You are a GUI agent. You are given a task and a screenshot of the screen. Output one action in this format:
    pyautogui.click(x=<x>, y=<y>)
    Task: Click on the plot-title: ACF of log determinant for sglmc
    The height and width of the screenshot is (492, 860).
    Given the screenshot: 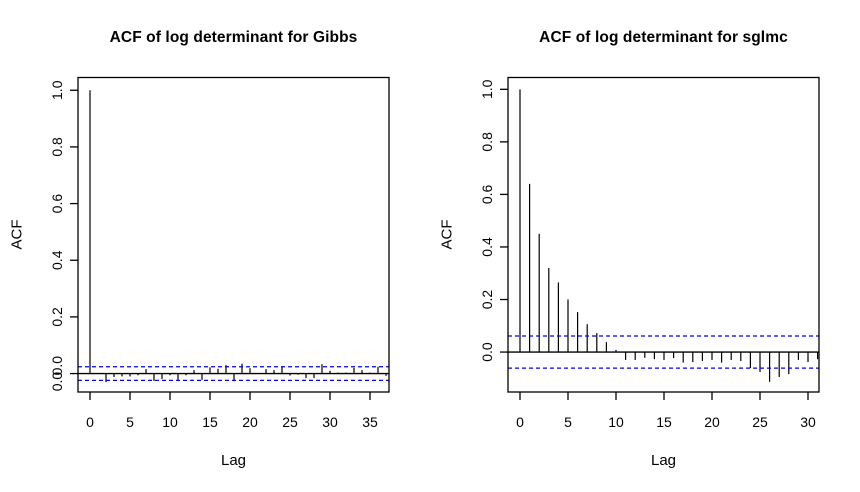 What is the action you would take?
    pyautogui.click(x=663, y=37)
    